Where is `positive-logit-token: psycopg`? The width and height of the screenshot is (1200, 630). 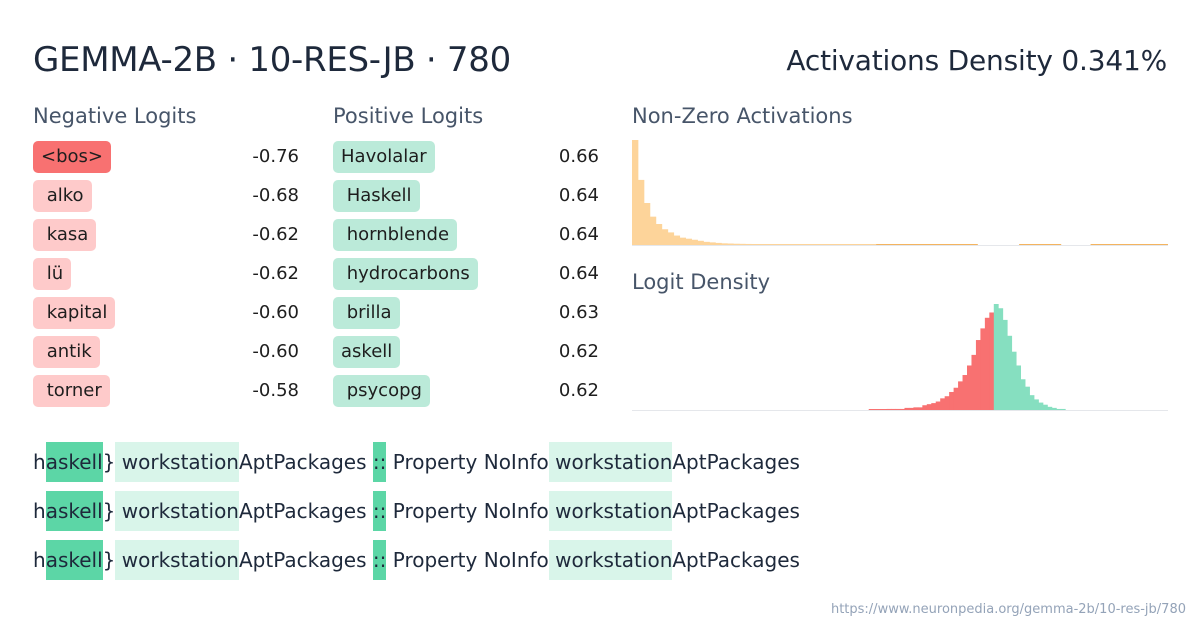 positive-logit-token: psycopg is located at coordinates (381, 391).